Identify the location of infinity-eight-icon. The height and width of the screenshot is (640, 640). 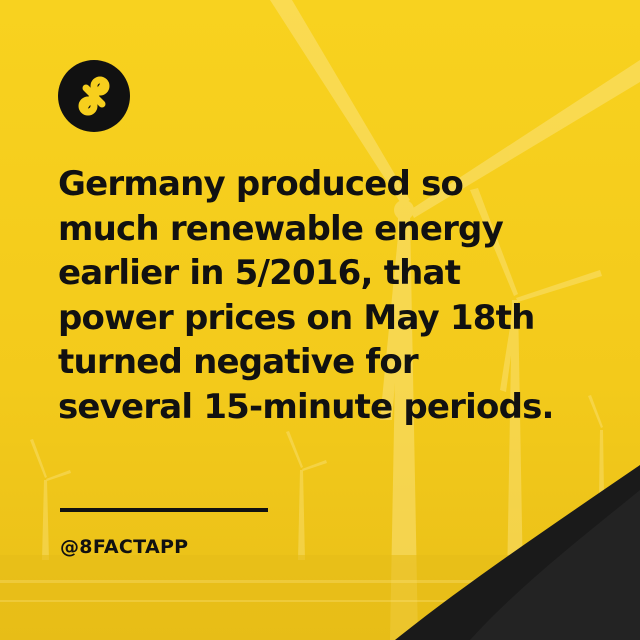
(94, 96).